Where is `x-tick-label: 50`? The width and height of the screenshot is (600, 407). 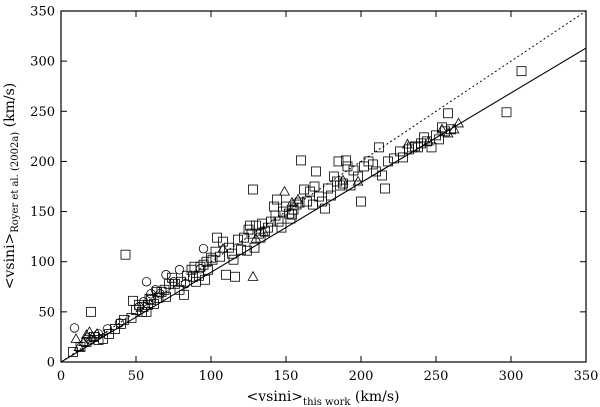 x-tick-label: 50 is located at coordinates (136, 376).